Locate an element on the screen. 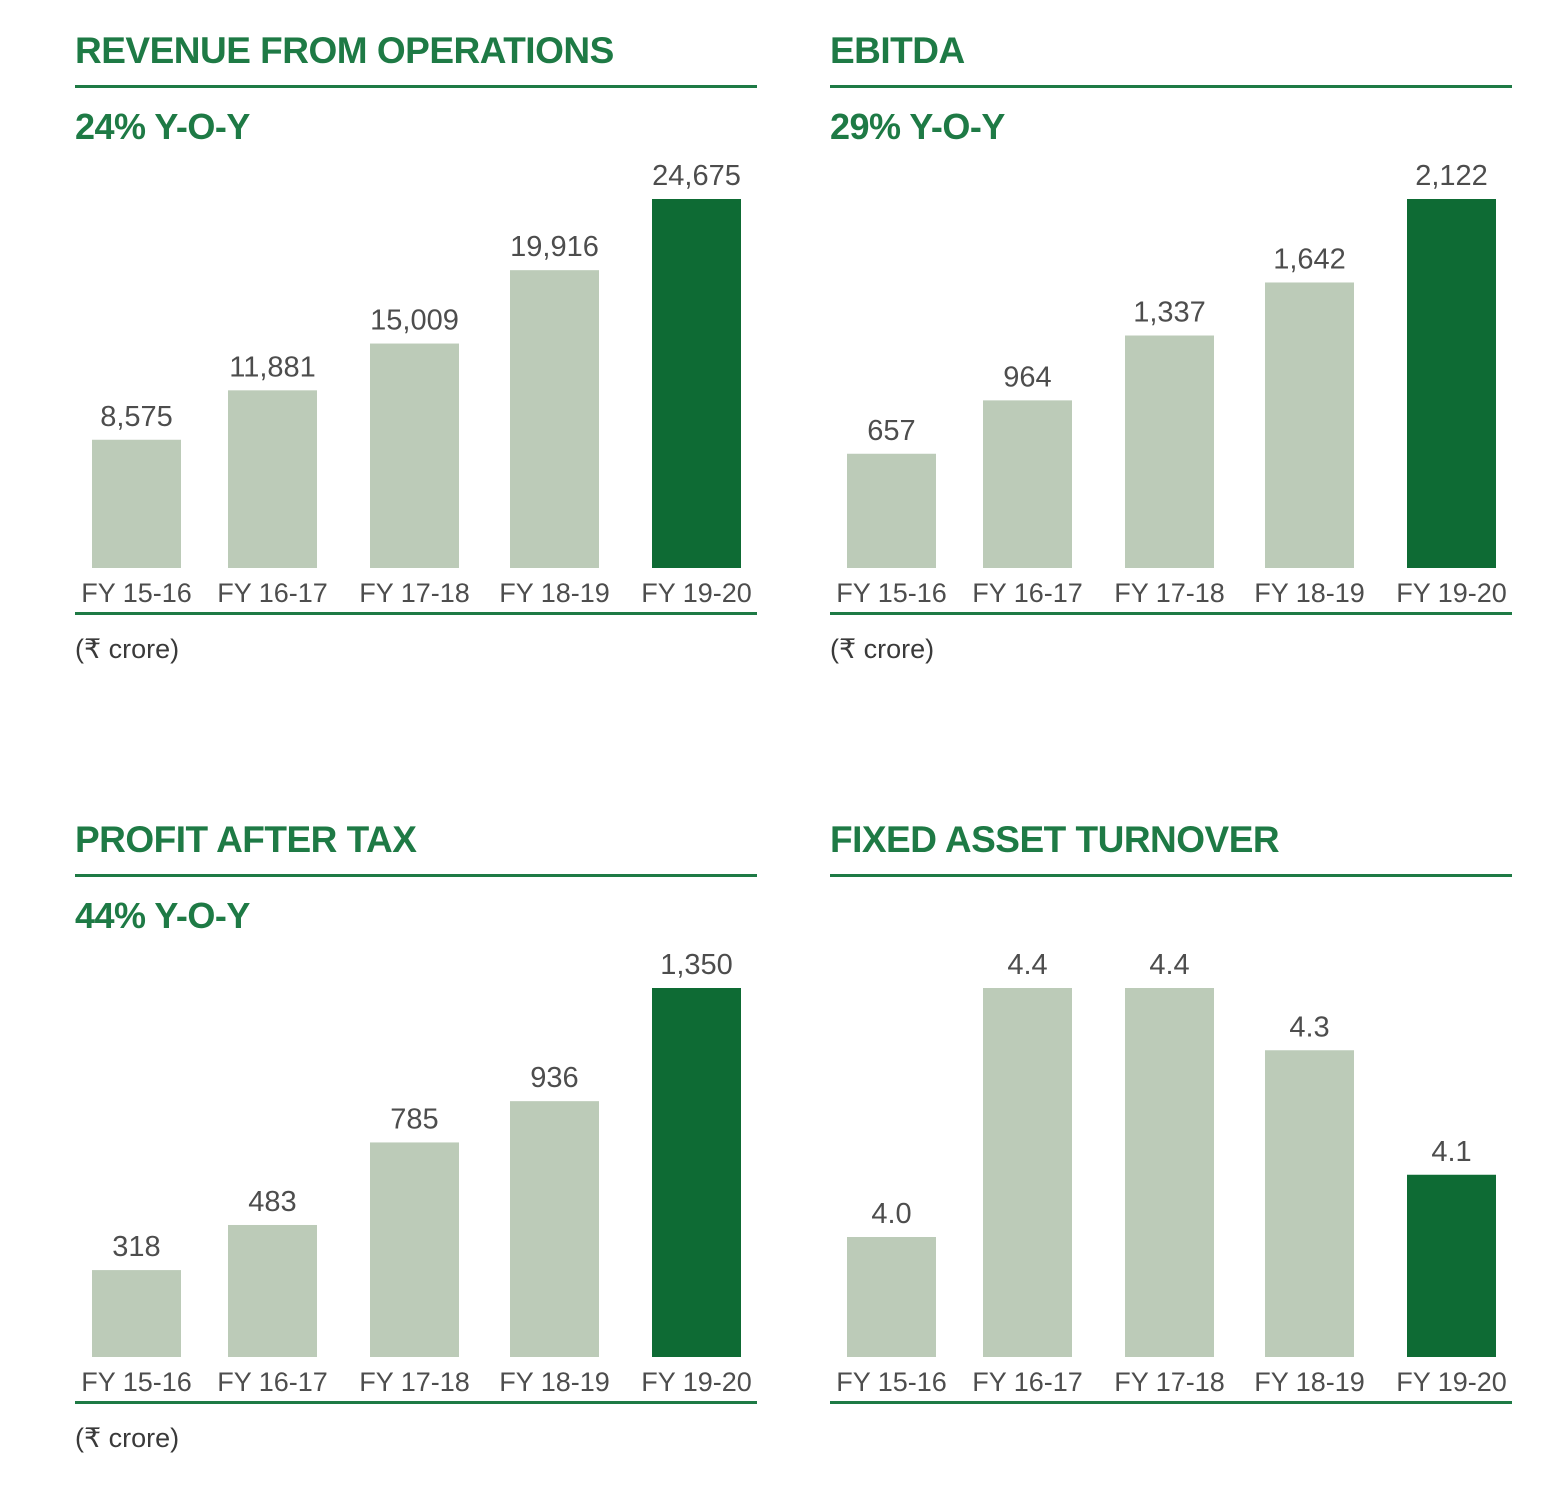  data-label: 318 is located at coordinates (136, 1247).